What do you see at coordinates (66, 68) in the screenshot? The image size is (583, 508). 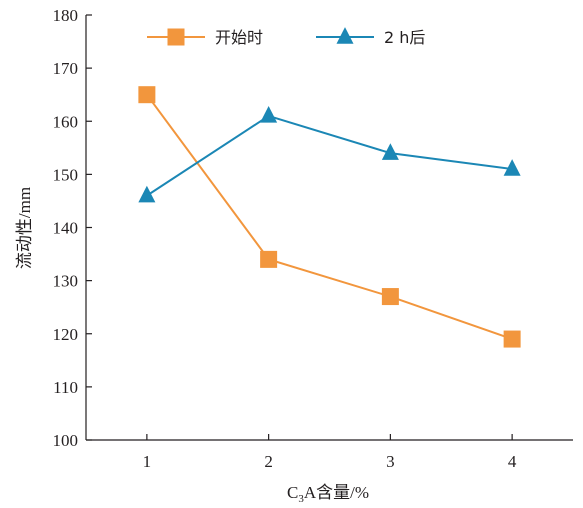 I see `y-tick-label: 170` at bounding box center [66, 68].